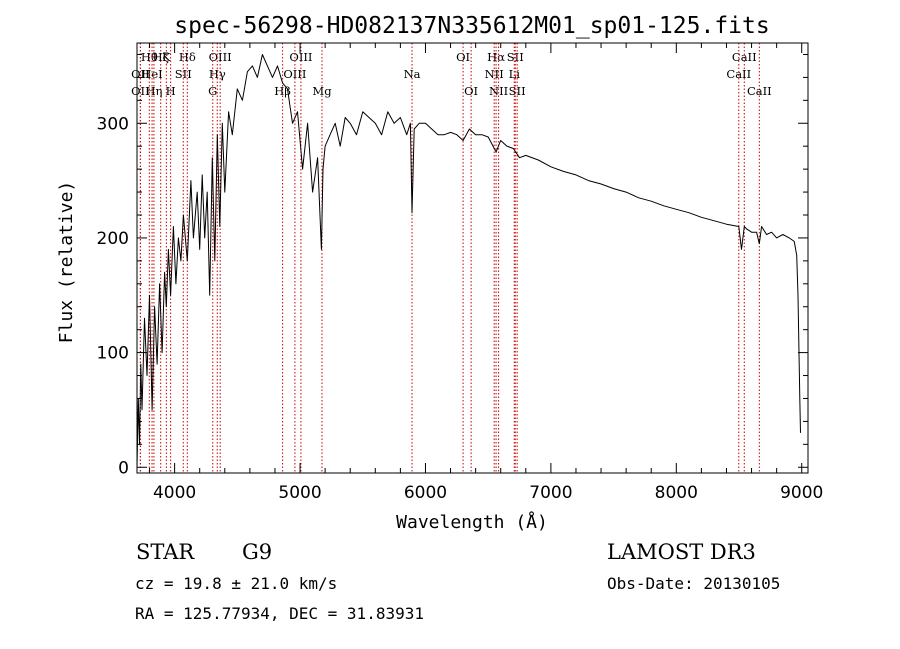 Image resolution: width=900 pixels, height=649 pixels. What do you see at coordinates (738, 74) in the screenshot?
I see `line-marker-label-27: CaII` at bounding box center [738, 74].